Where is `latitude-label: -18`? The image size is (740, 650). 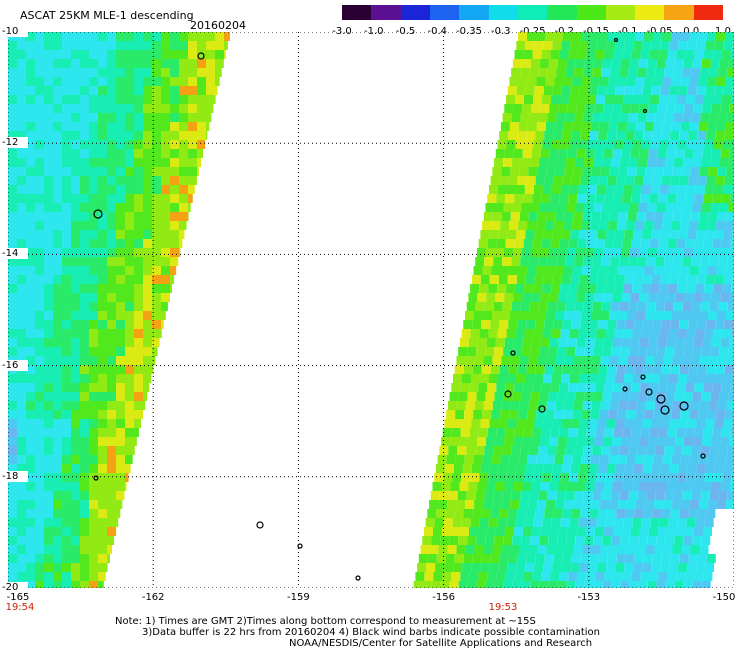
latitude-label: -18 is located at coordinates (14, 476).